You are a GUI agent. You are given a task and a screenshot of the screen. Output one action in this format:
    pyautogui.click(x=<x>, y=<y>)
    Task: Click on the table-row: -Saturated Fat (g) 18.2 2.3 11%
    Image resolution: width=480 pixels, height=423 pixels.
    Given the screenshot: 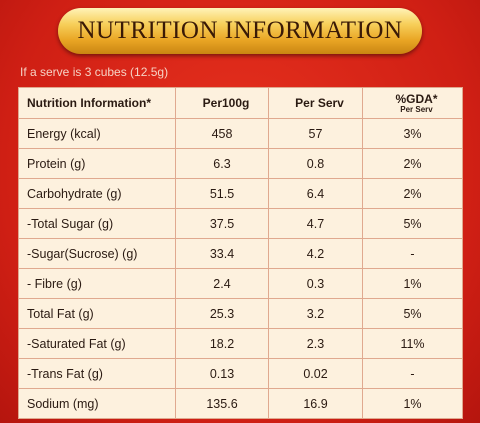 What is the action you would take?
    pyautogui.click(x=240, y=343)
    